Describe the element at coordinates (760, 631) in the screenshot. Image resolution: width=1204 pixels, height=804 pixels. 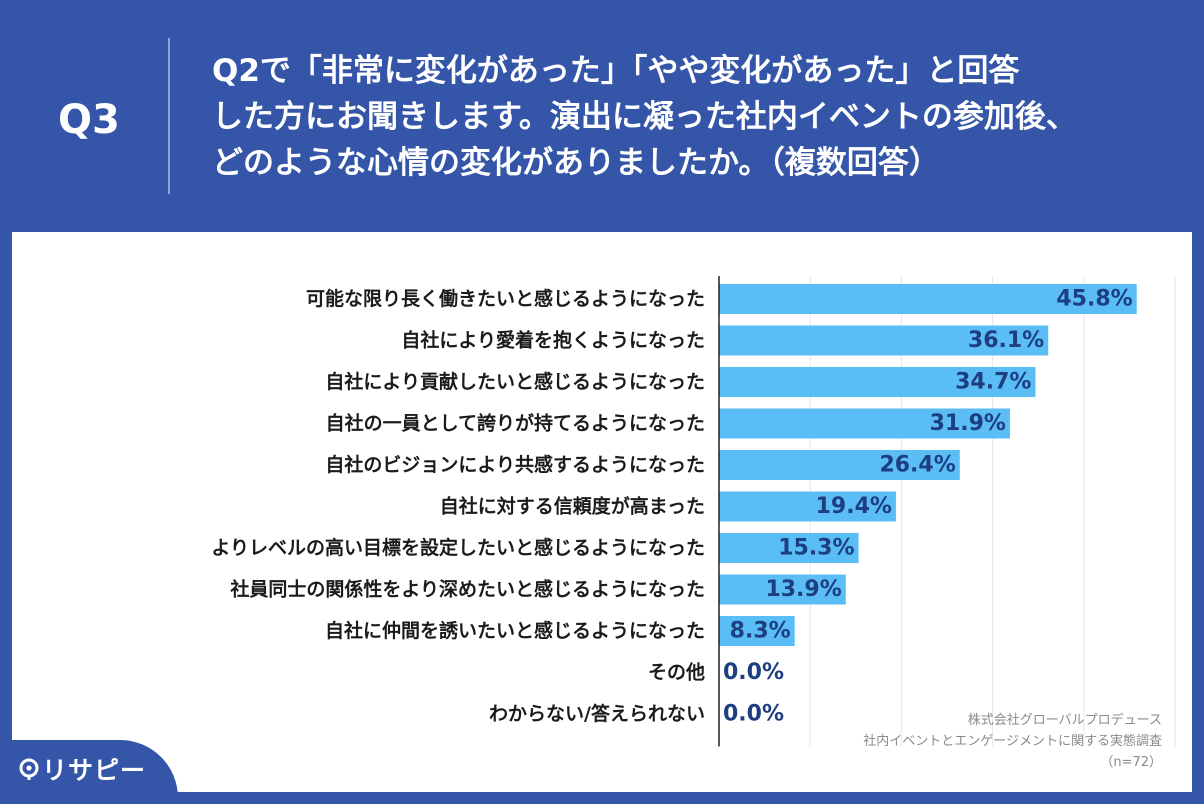
I see `value-label: 8.3%` at that location.